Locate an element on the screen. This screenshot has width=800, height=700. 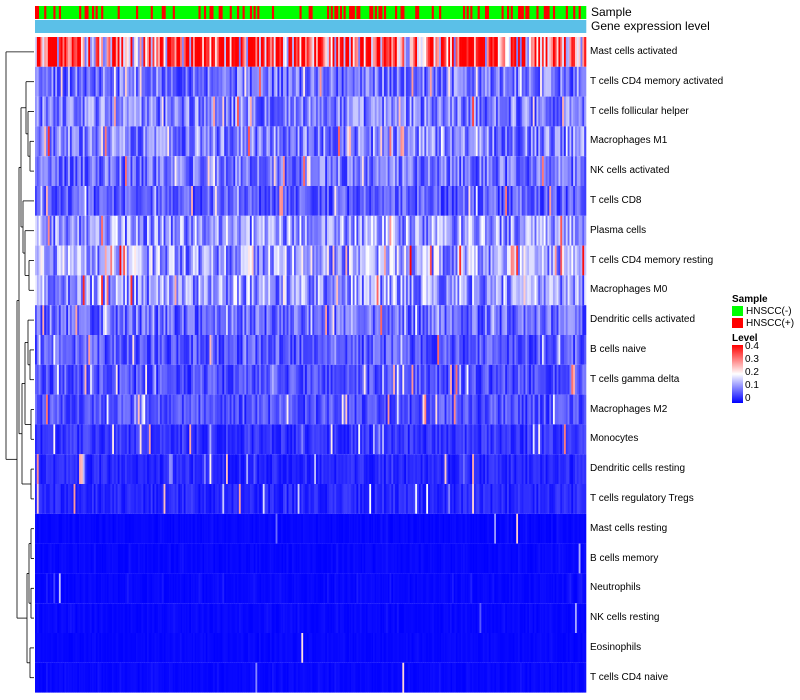
sample-bar-positive is located at coordinates (522, 12).